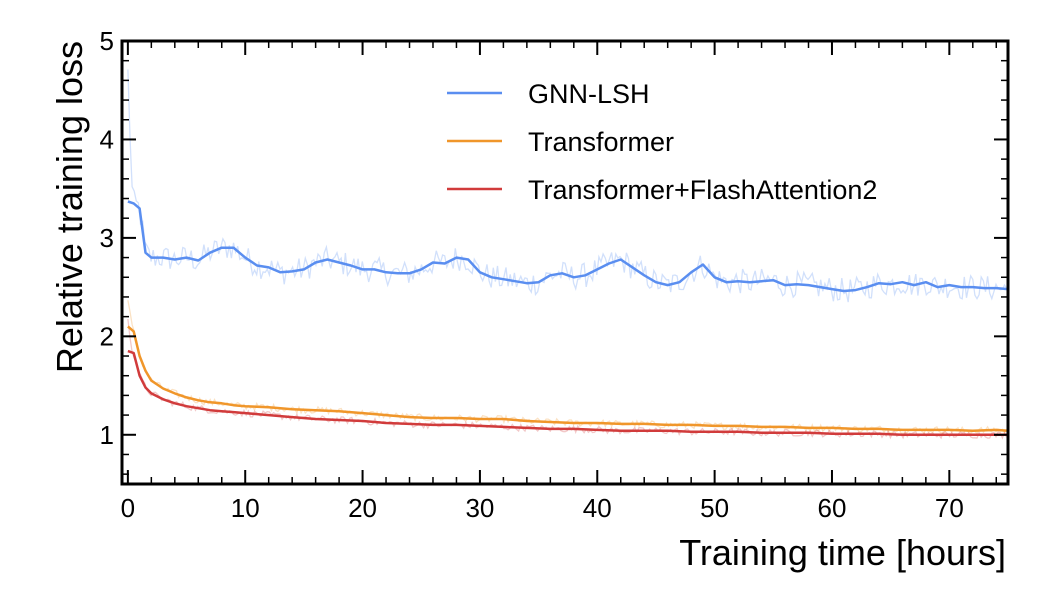 Image resolution: width=1042 pixels, height=592 pixels. What do you see at coordinates (702, 190) in the screenshot?
I see `legend-label: Transformer+FlashAttention2` at bounding box center [702, 190].